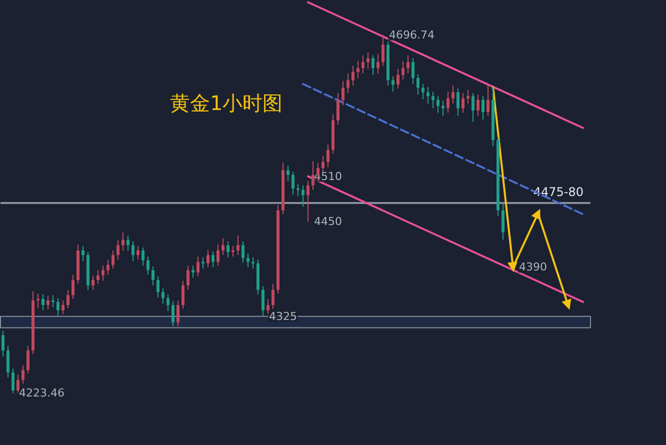 The image size is (666, 445). What do you see at coordinates (328, 221) in the screenshot?
I see `annotation: 4450` at bounding box center [328, 221].